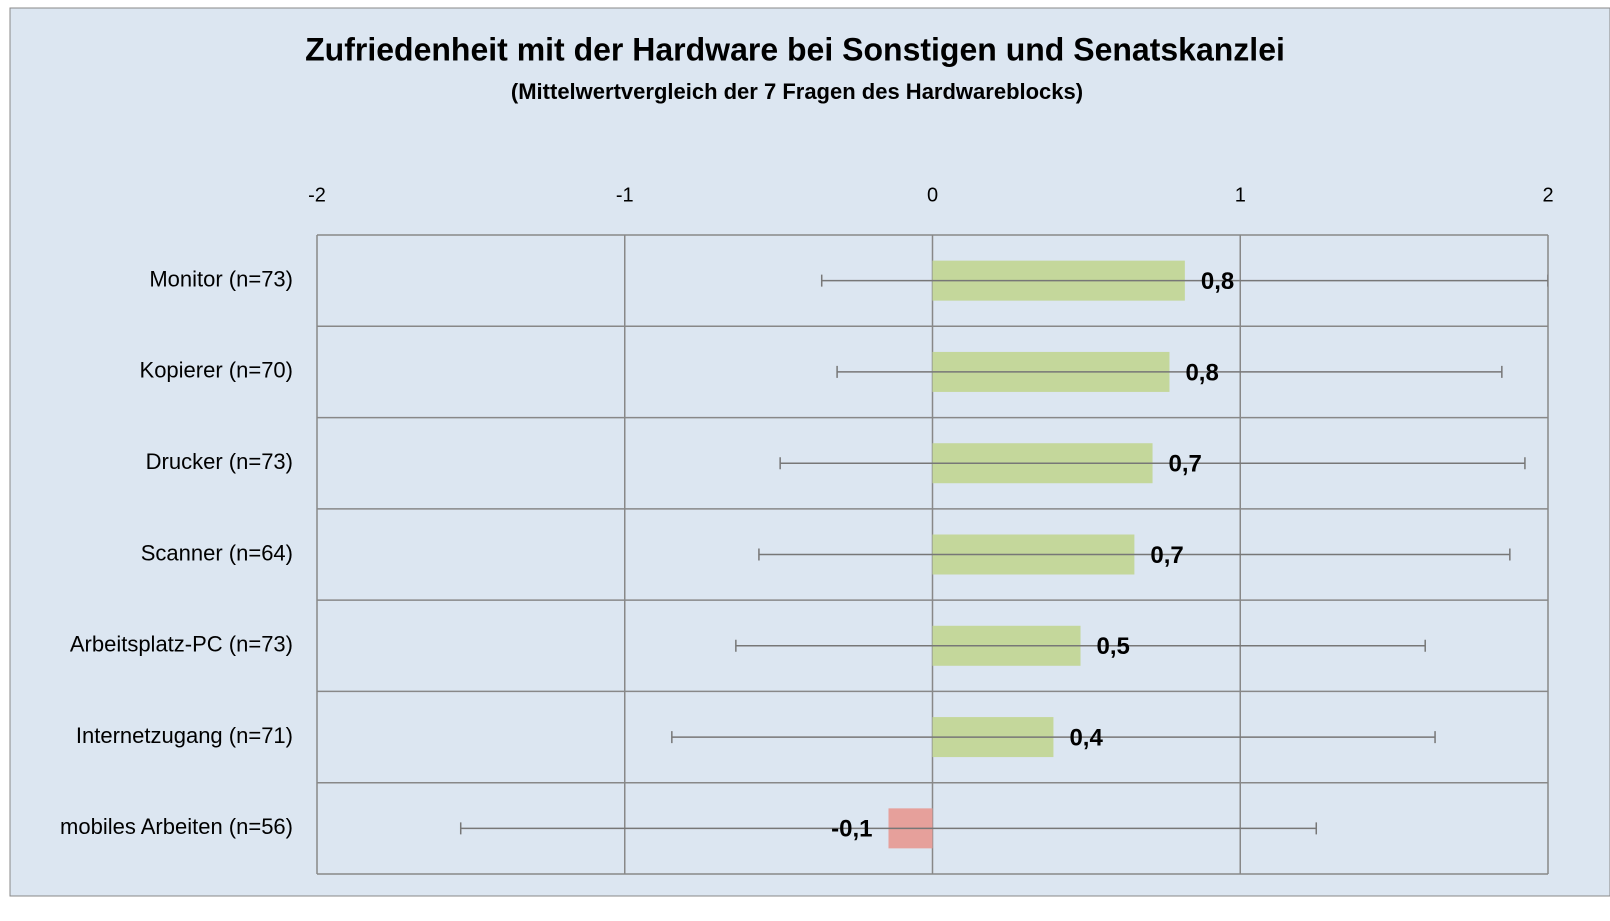 Image resolution: width=1610 pixels, height=921 pixels. Describe the element at coordinates (184, 735) in the screenshot. I see `y-tick-label: Internetzugang (n=71)` at that location.